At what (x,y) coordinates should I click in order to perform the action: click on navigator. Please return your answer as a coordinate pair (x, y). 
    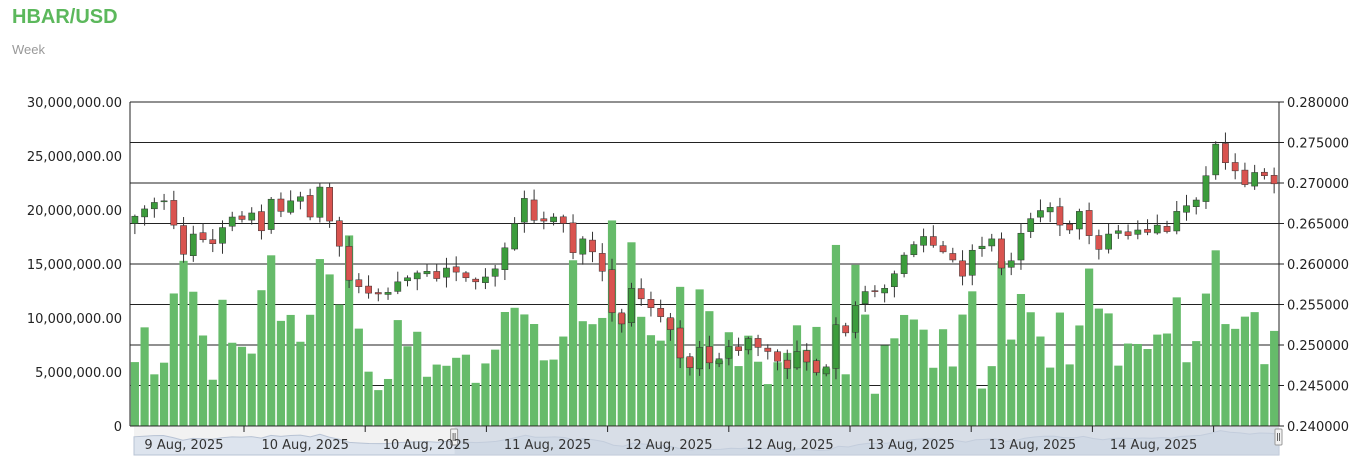
    Looking at the image, I should click on (708, 441).